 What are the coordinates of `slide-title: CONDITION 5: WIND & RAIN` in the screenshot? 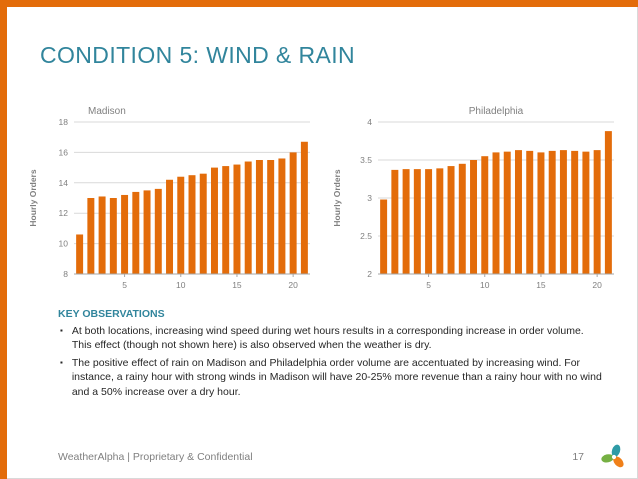 It's located at (198, 55).